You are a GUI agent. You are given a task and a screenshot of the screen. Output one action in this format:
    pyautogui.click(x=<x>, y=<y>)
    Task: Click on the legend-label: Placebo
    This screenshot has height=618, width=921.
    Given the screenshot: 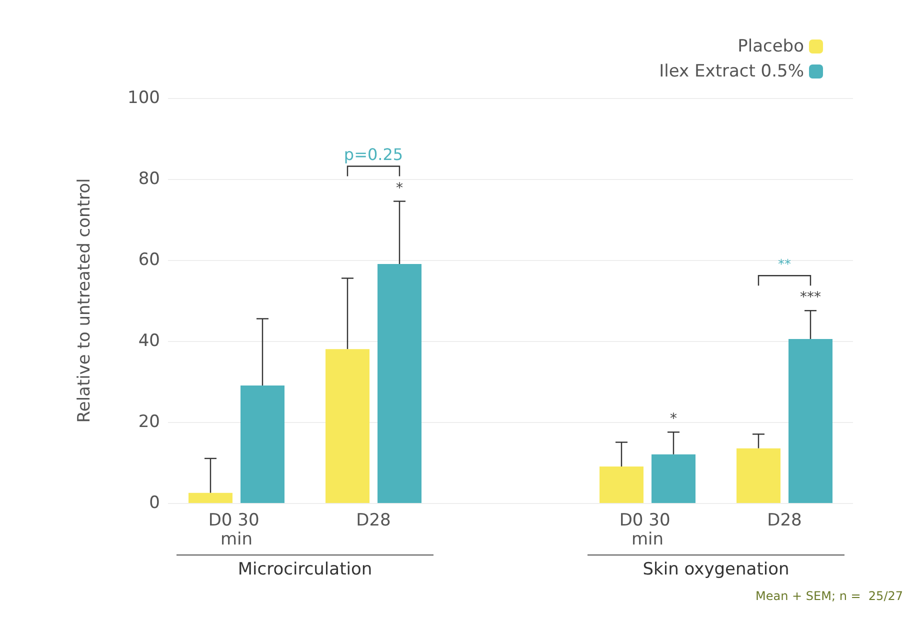 What is the action you would take?
    pyautogui.click(x=771, y=46)
    